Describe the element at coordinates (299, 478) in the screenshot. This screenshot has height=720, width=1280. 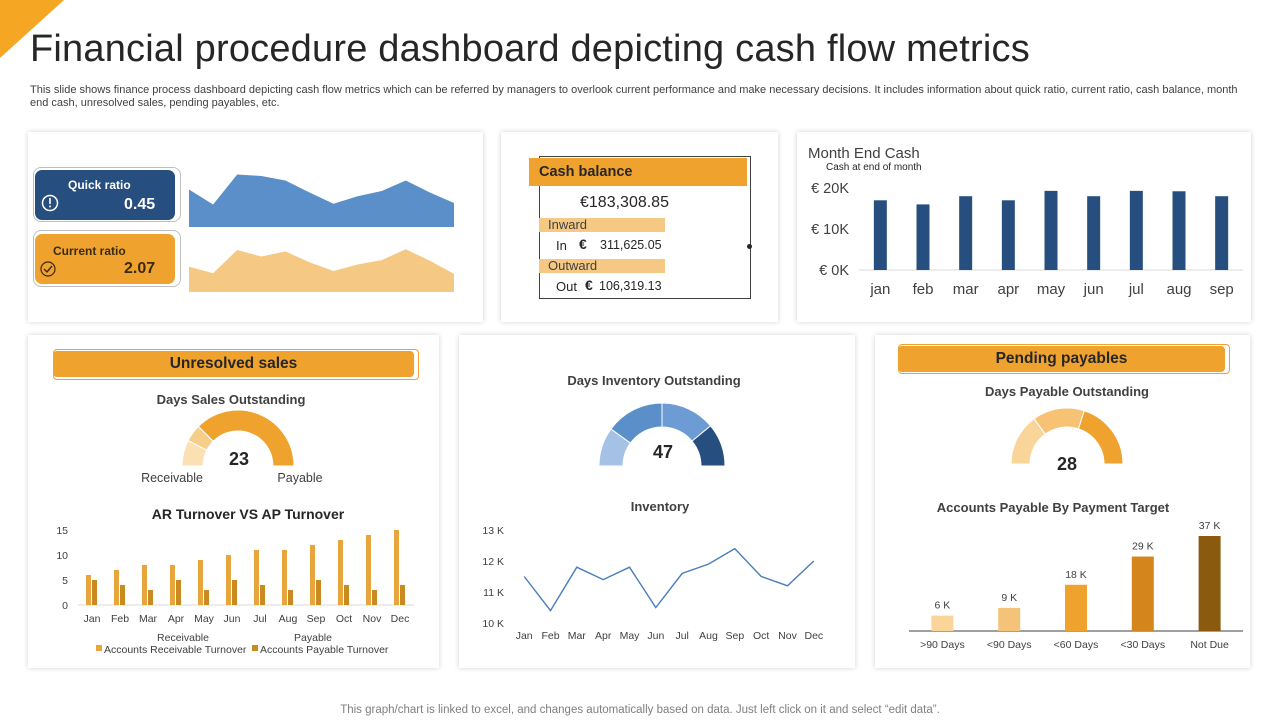
I see `dso-right-label: Payable` at that location.